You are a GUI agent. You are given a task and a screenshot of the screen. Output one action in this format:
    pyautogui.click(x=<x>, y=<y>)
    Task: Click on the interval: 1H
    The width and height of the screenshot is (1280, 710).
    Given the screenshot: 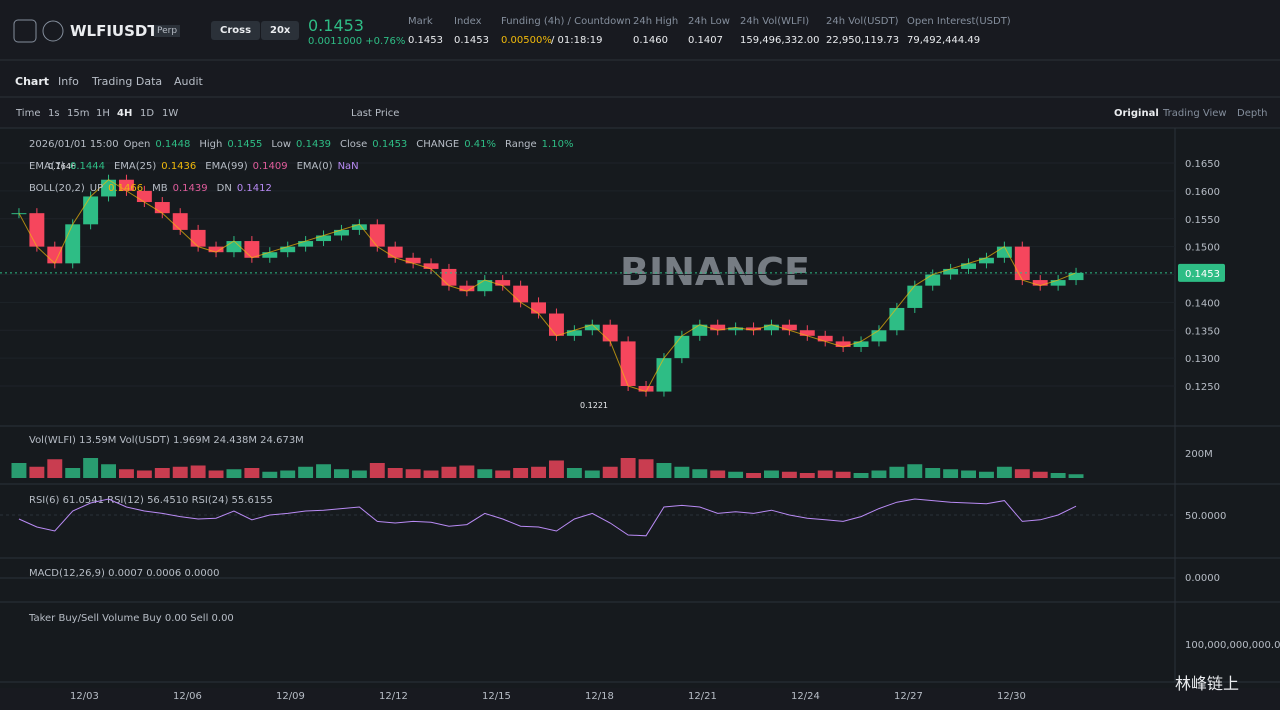 What is the action you would take?
    pyautogui.click(x=103, y=113)
    